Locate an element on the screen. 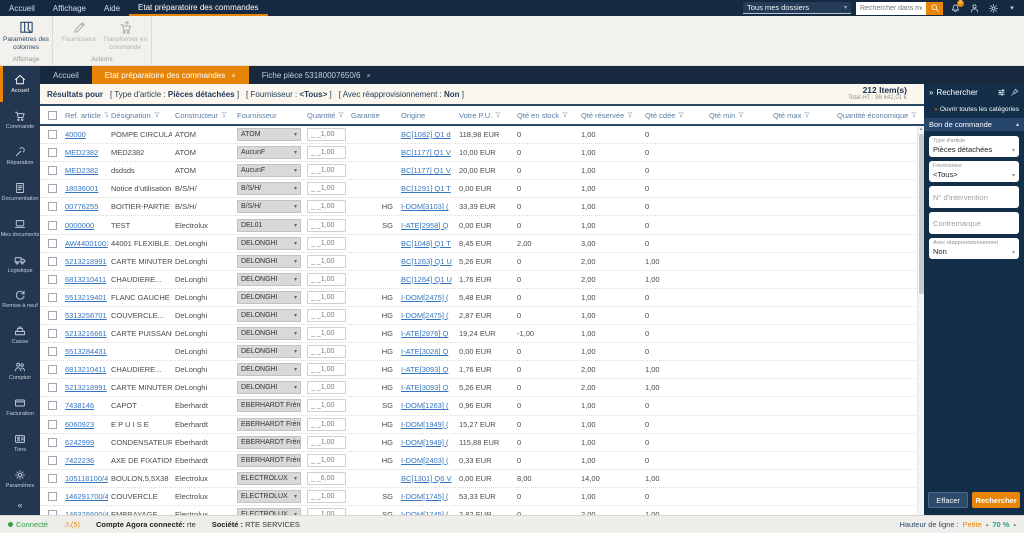  origine-link: BC[1291] Q1 T is located at coordinates (426, 189).